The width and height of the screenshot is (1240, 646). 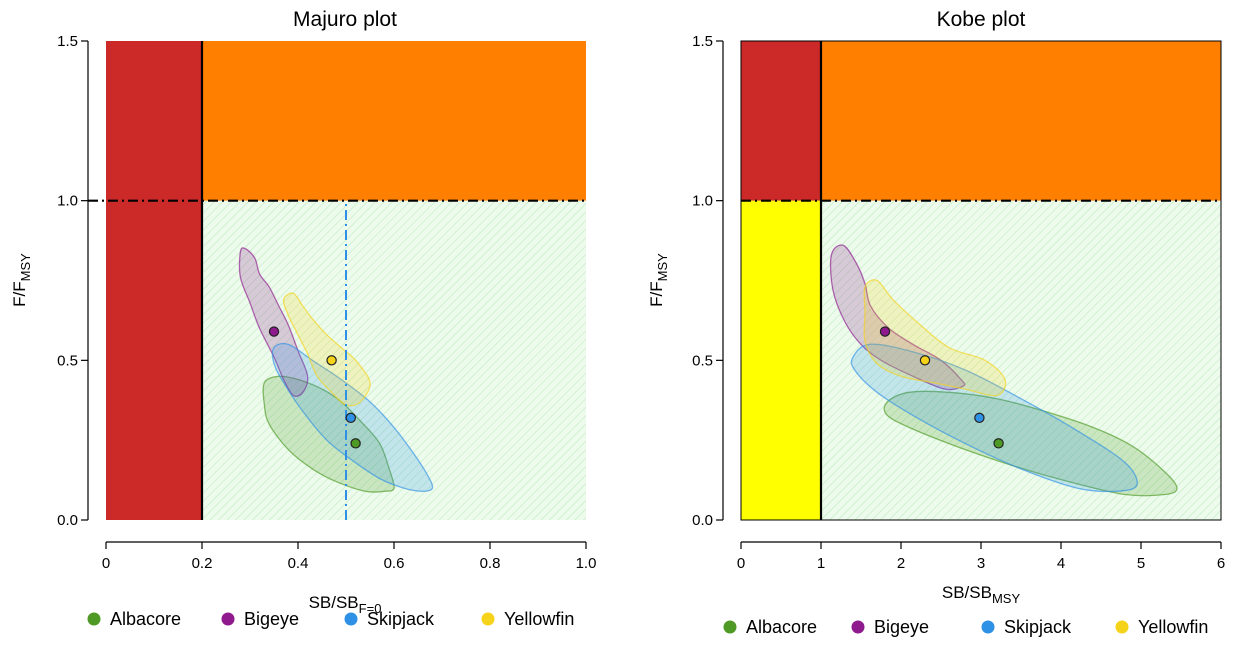 What do you see at coordinates (345, 19) in the screenshot?
I see `majuro-plot-title: Majuro plot` at bounding box center [345, 19].